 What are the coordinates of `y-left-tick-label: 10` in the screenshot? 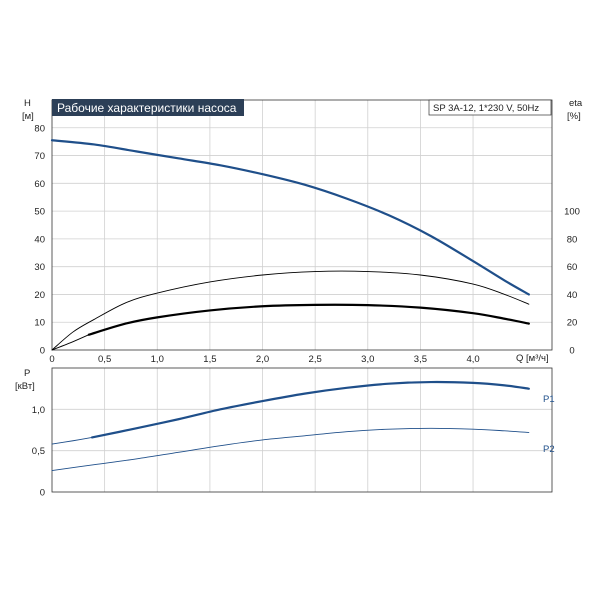 It's located at (39, 323).